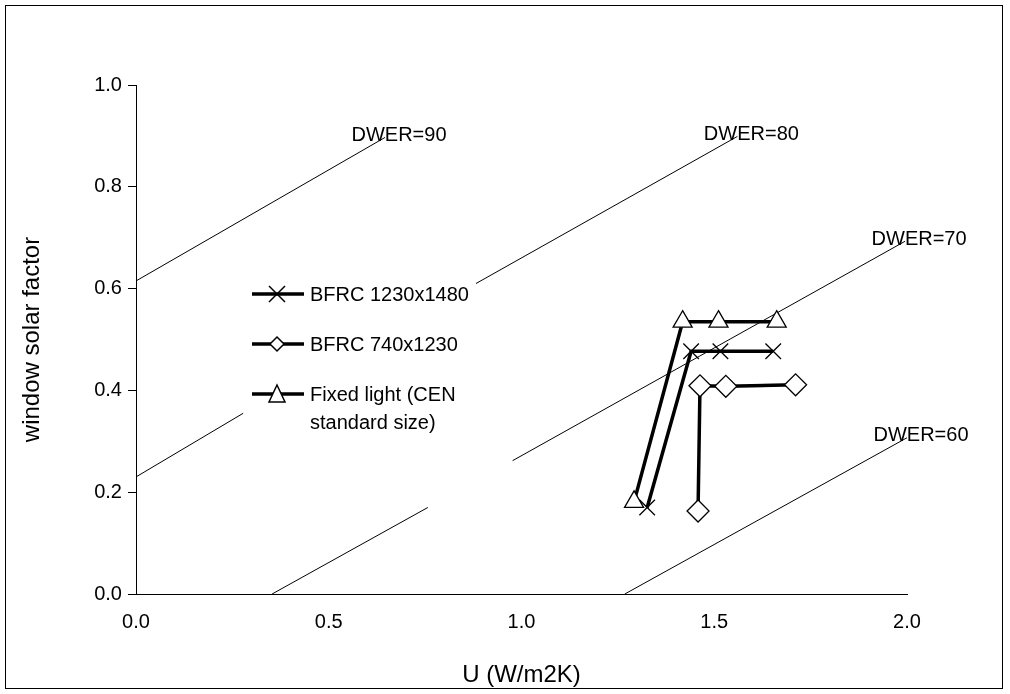  Describe the element at coordinates (521, 674) in the screenshot. I see `x-axis-title: U (W/m2K)` at that location.